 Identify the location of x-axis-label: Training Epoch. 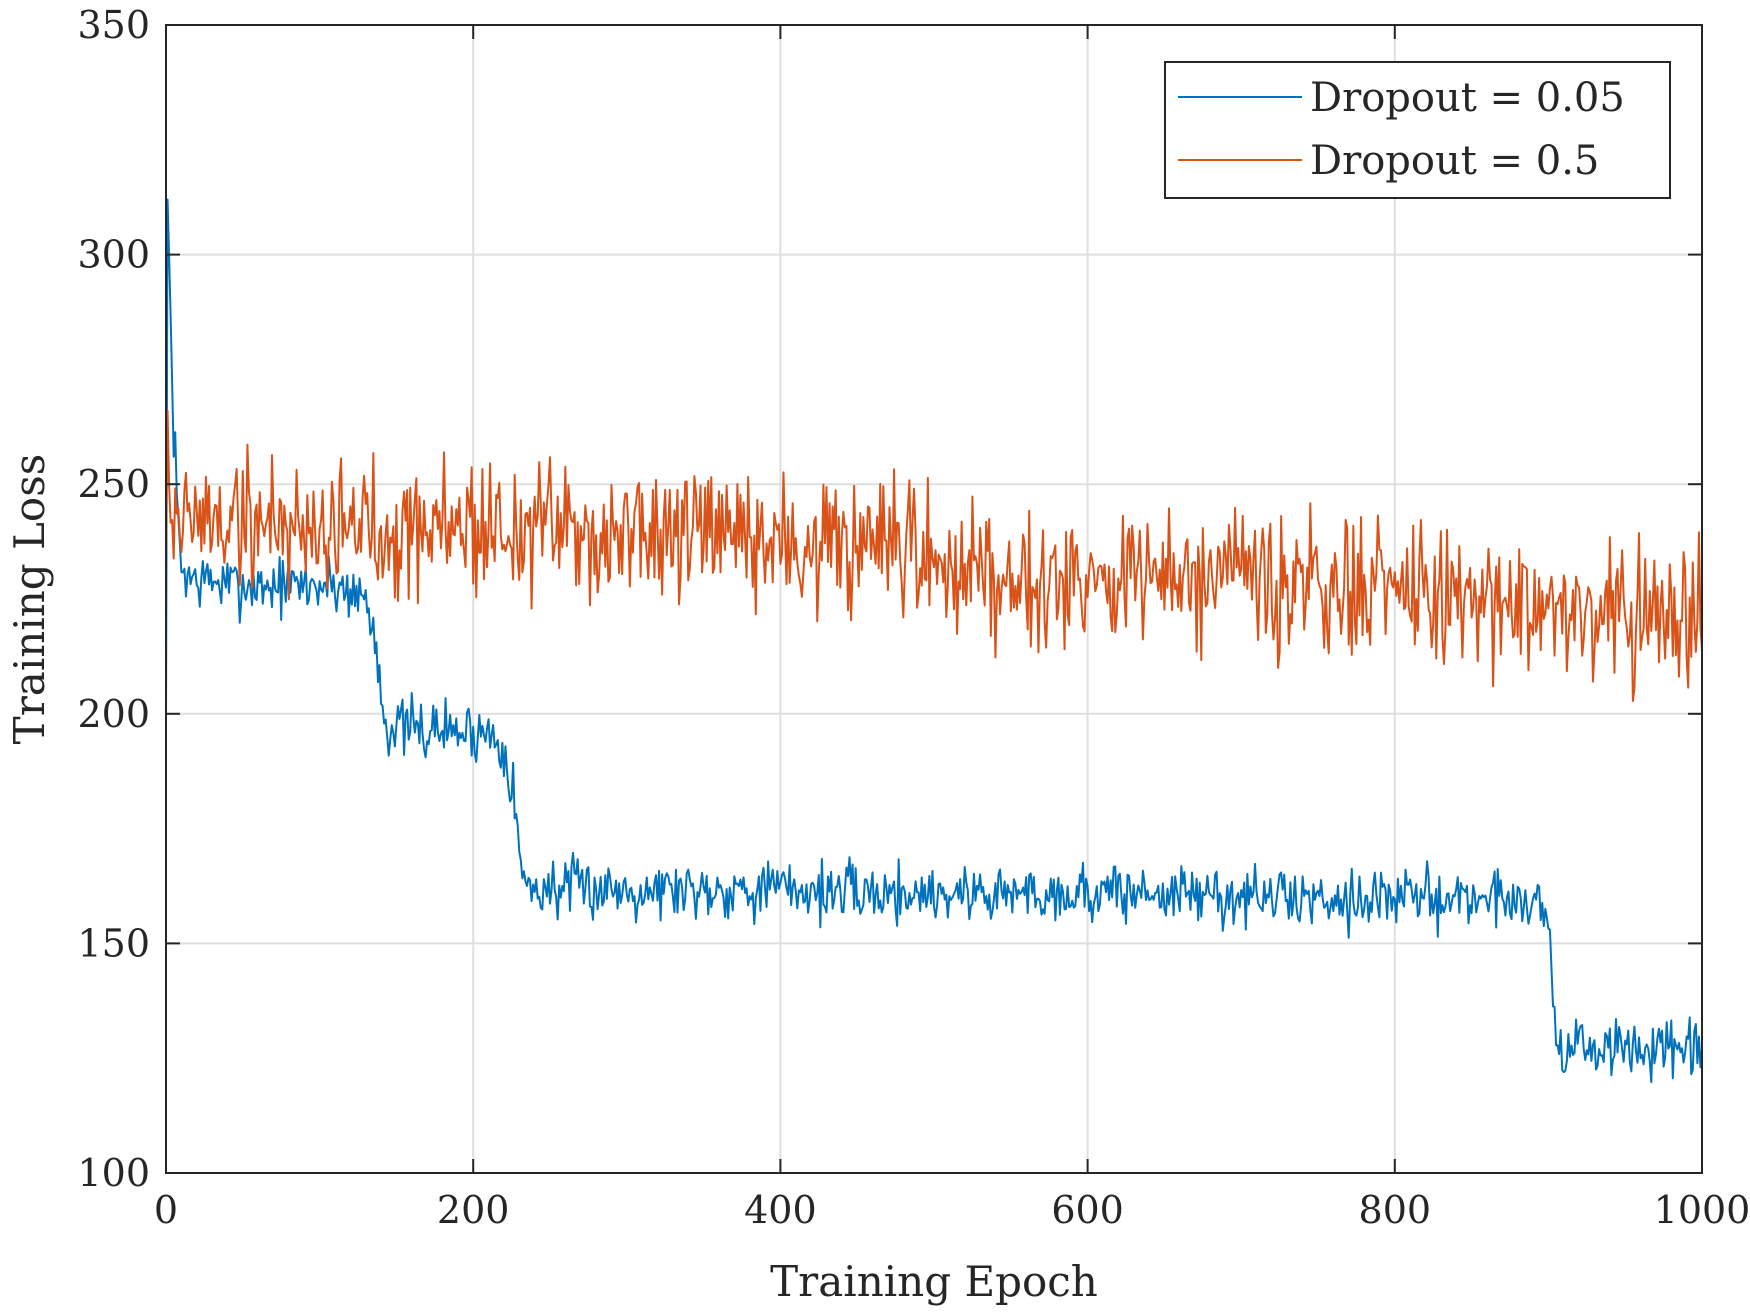
(934, 1281).